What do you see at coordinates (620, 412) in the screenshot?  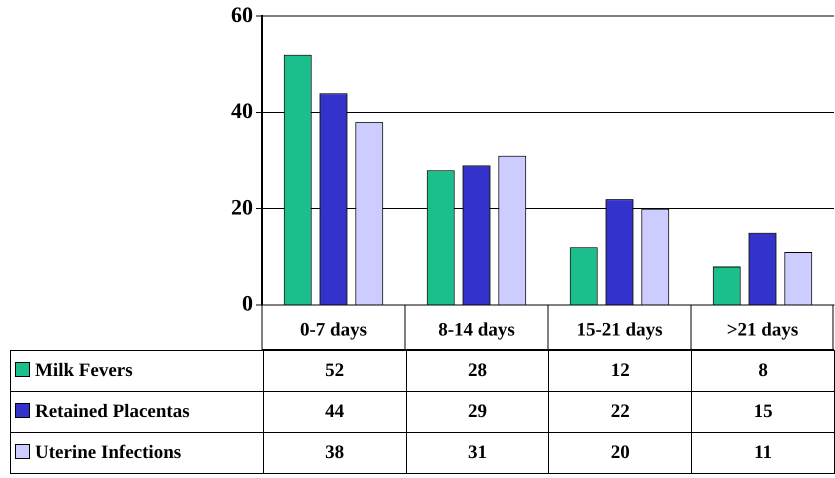 I see `data-label: 22` at bounding box center [620, 412].